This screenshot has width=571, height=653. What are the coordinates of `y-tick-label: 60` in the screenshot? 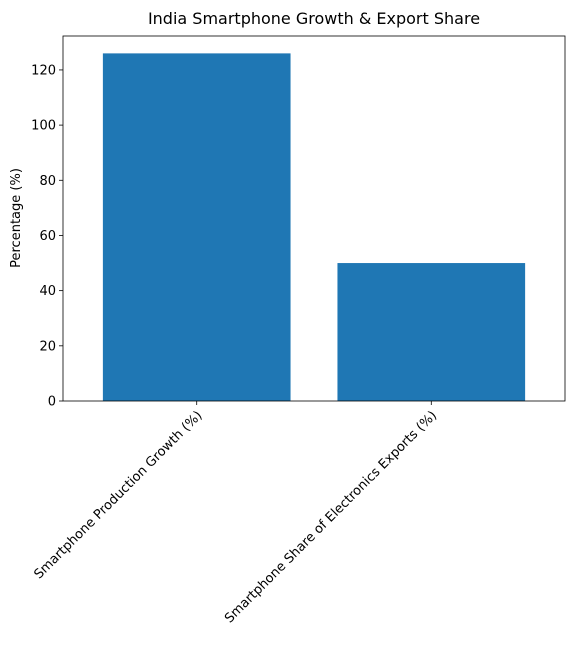 It's located at (47, 236).